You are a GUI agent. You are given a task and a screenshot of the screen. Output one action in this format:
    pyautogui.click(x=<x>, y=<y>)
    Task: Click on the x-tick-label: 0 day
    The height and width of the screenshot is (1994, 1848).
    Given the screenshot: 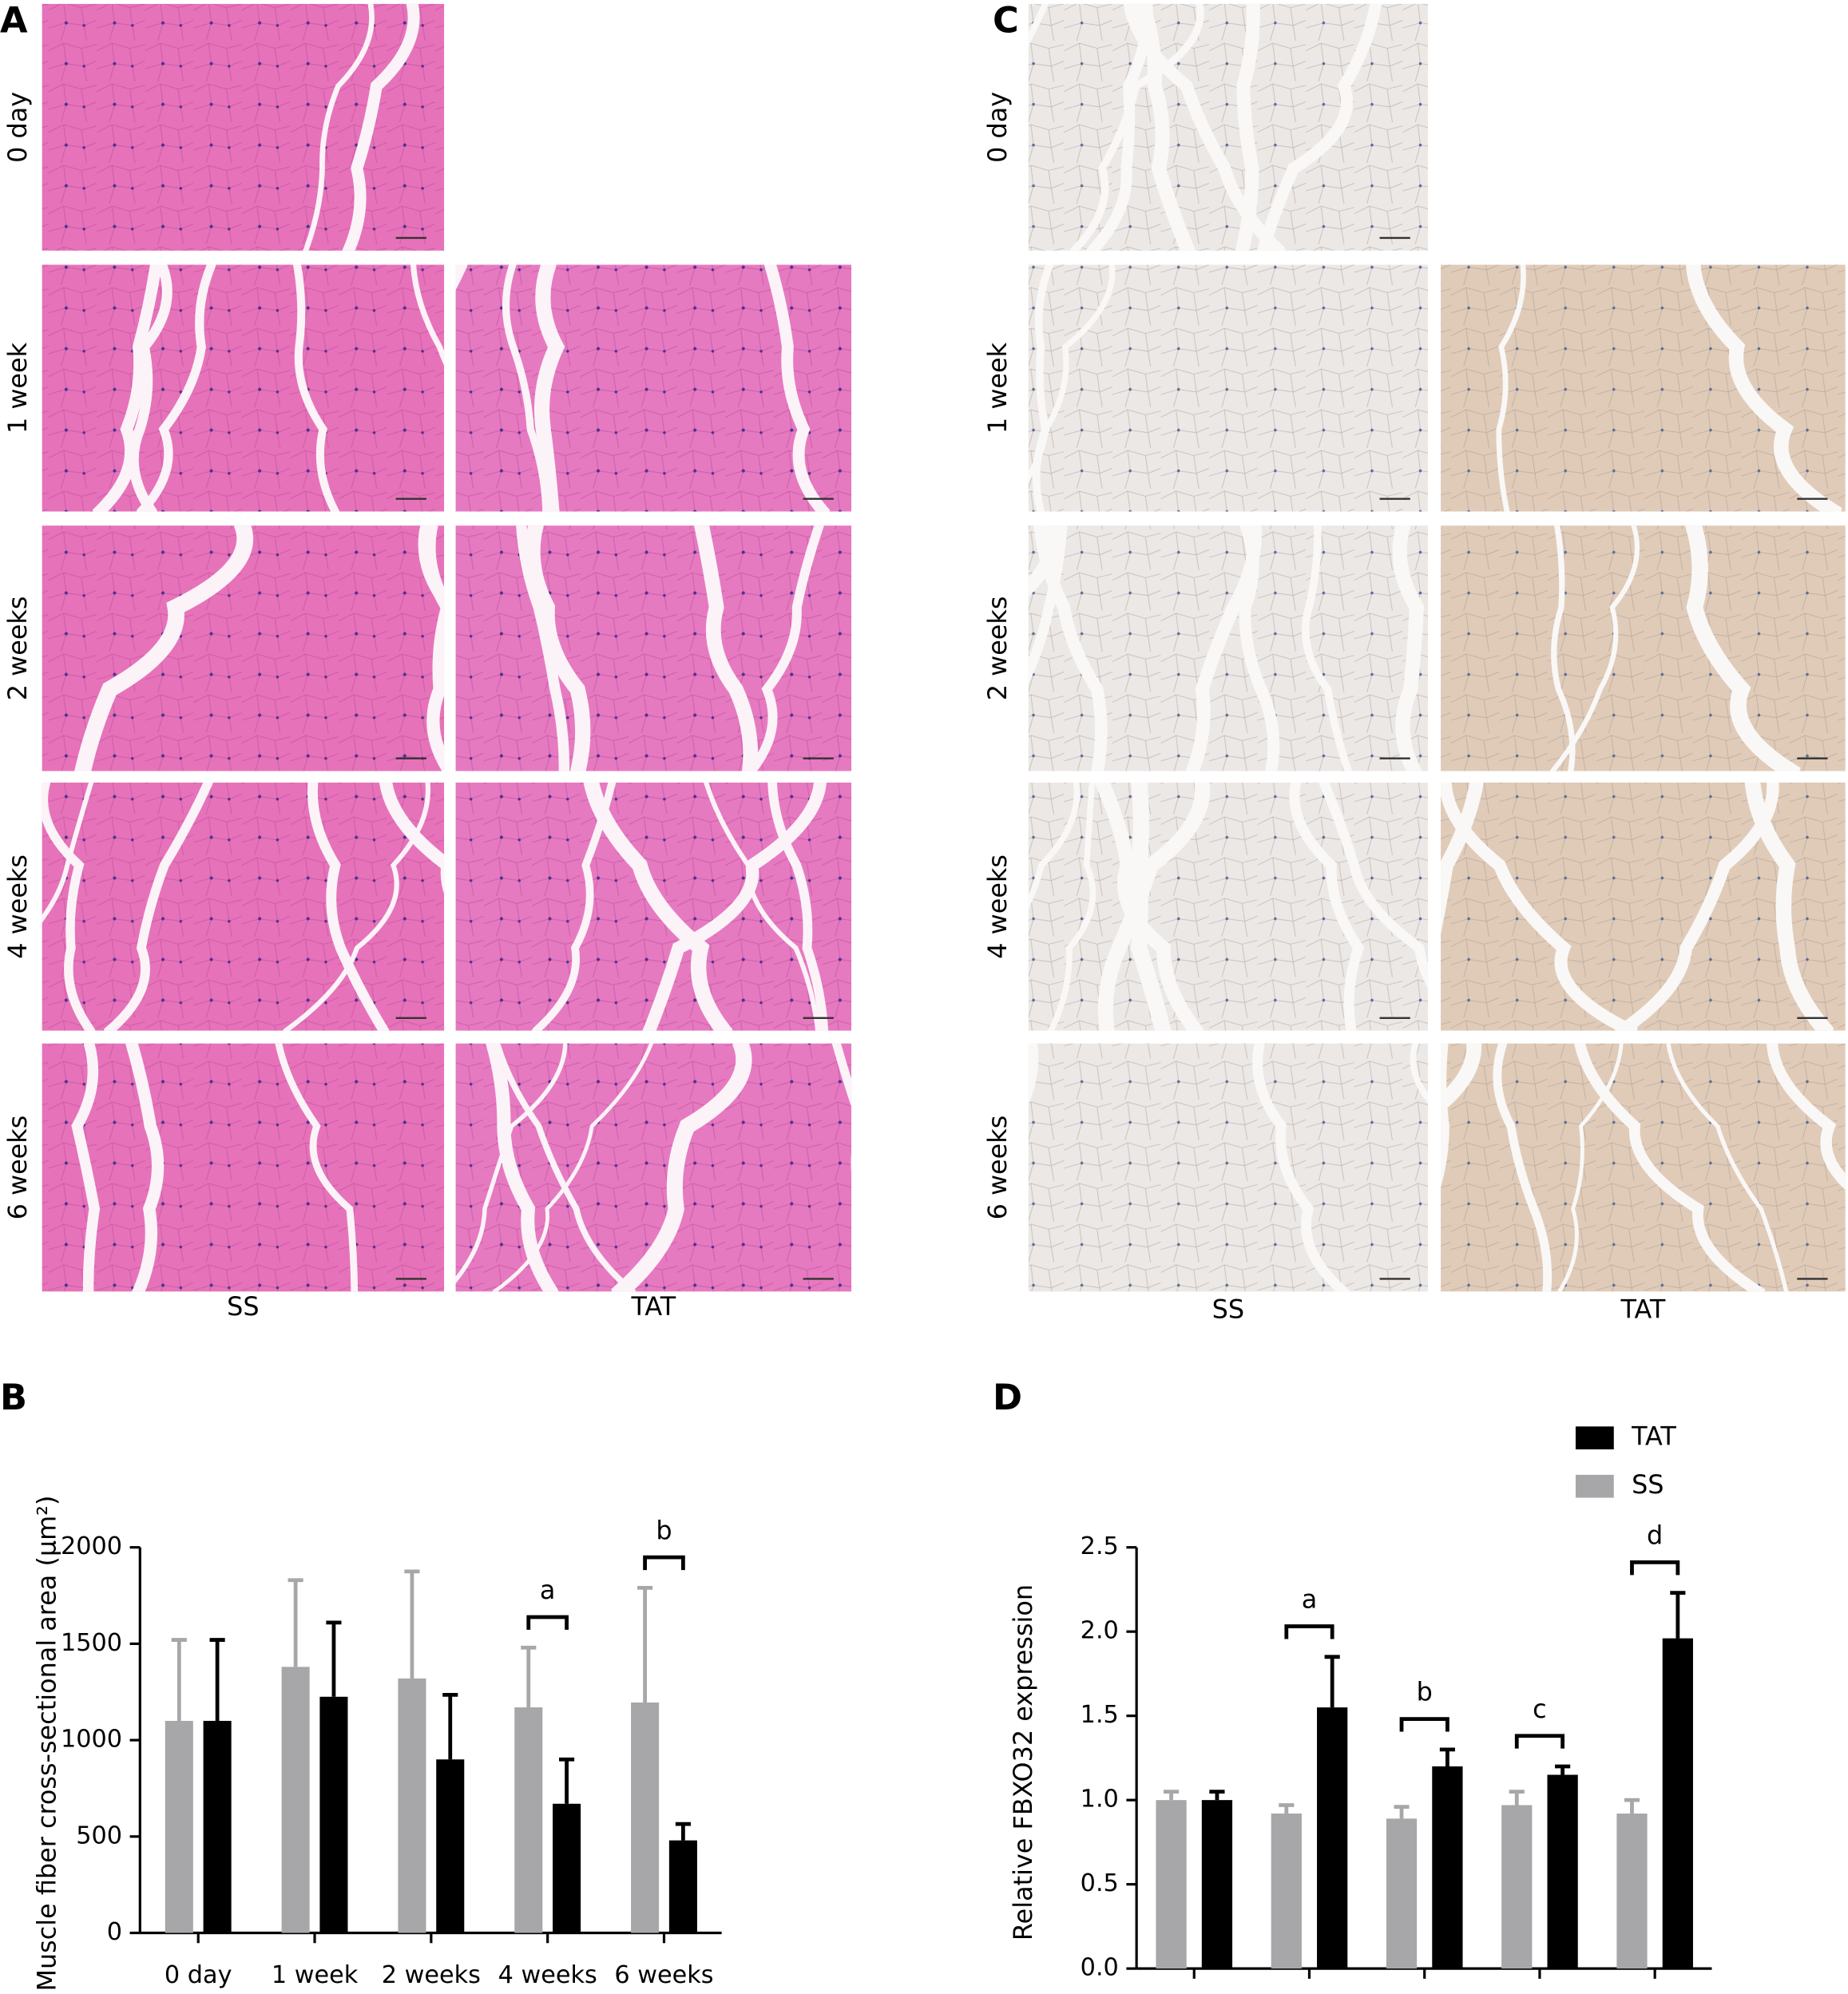 What is the action you would take?
    pyautogui.click(x=199, y=1975)
    